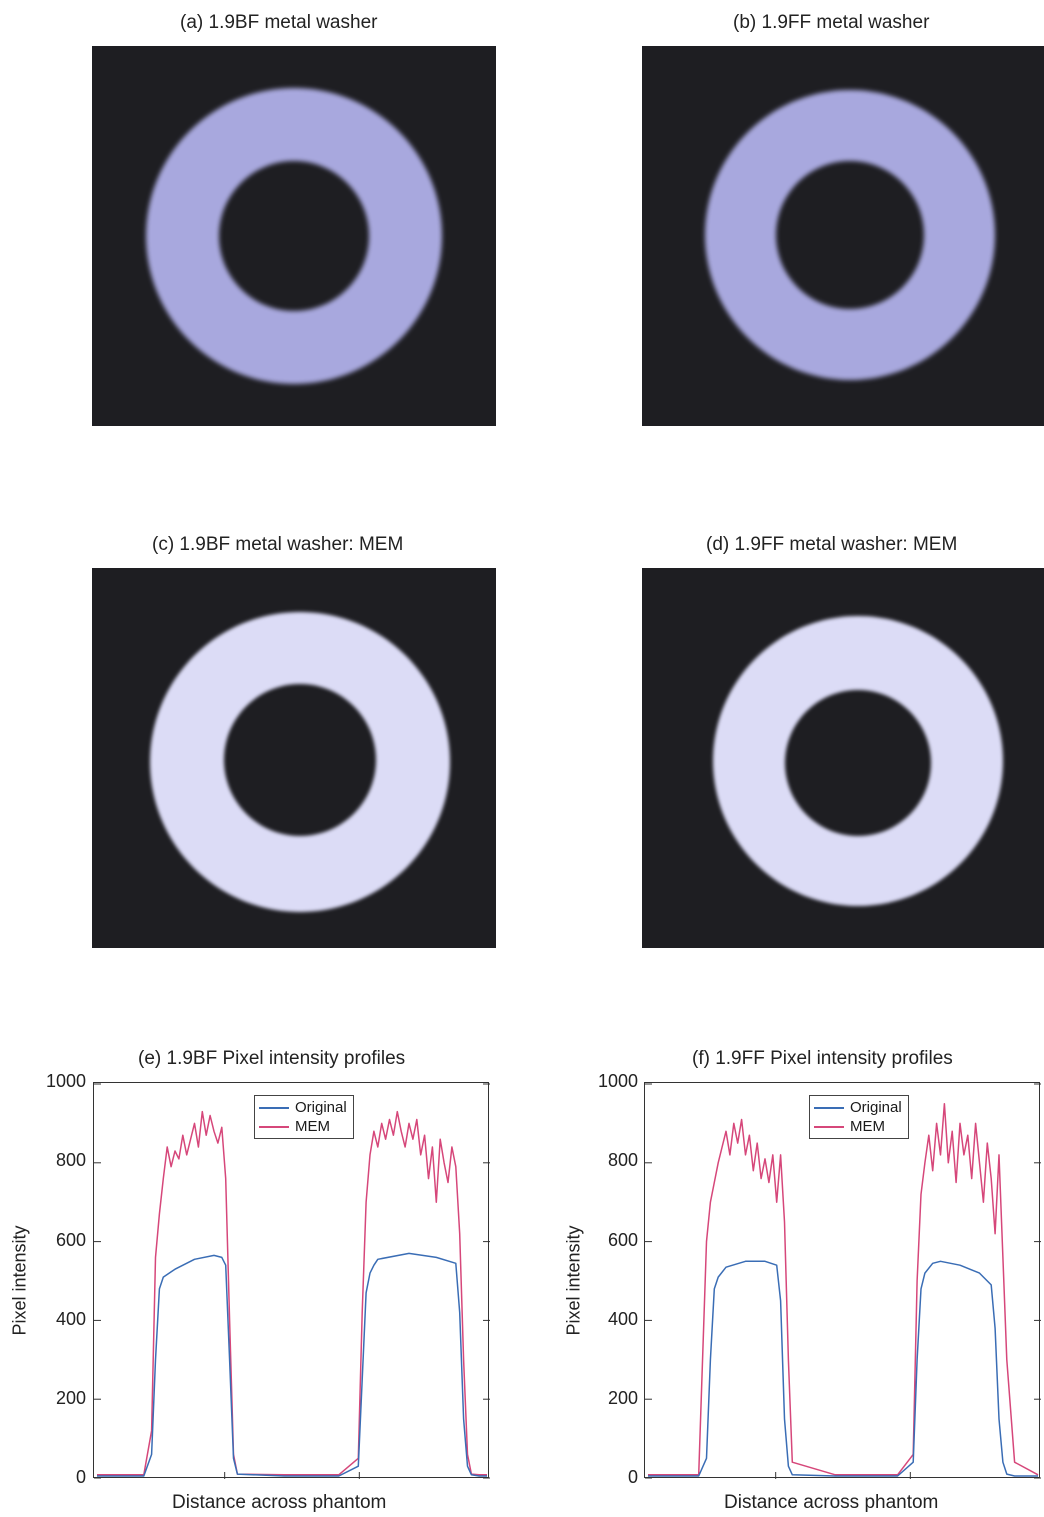  I want to click on washer-image-b, so click(843, 236).